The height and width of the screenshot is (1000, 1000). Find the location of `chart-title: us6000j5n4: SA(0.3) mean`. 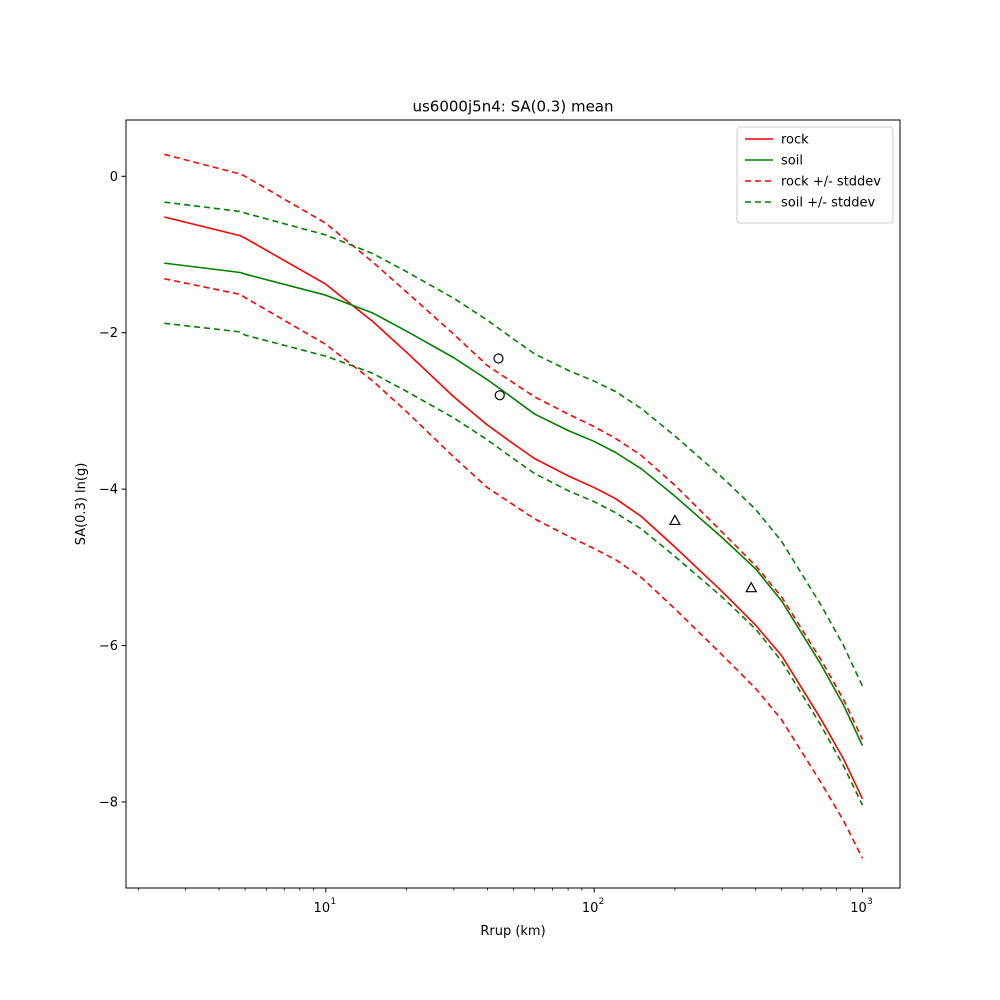

chart-title: us6000j5n4: SA(0.3) mean is located at coordinates (512, 107).